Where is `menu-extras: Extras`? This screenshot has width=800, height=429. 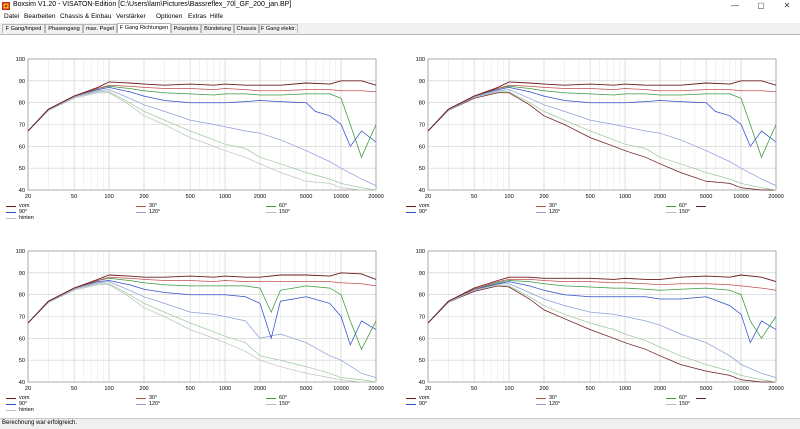 menu-extras: Extras is located at coordinates (197, 16).